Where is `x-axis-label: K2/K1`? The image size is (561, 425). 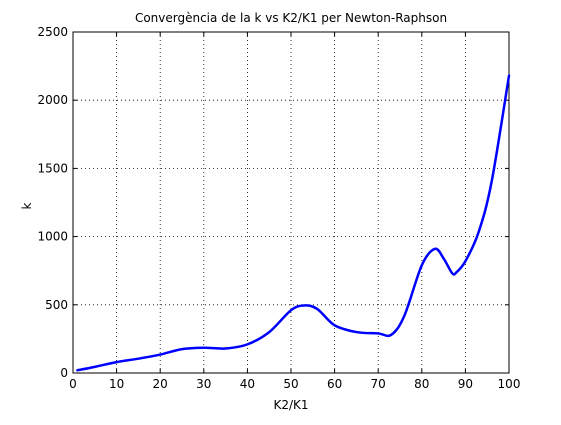 x-axis-label: K2/K1 is located at coordinates (290, 405).